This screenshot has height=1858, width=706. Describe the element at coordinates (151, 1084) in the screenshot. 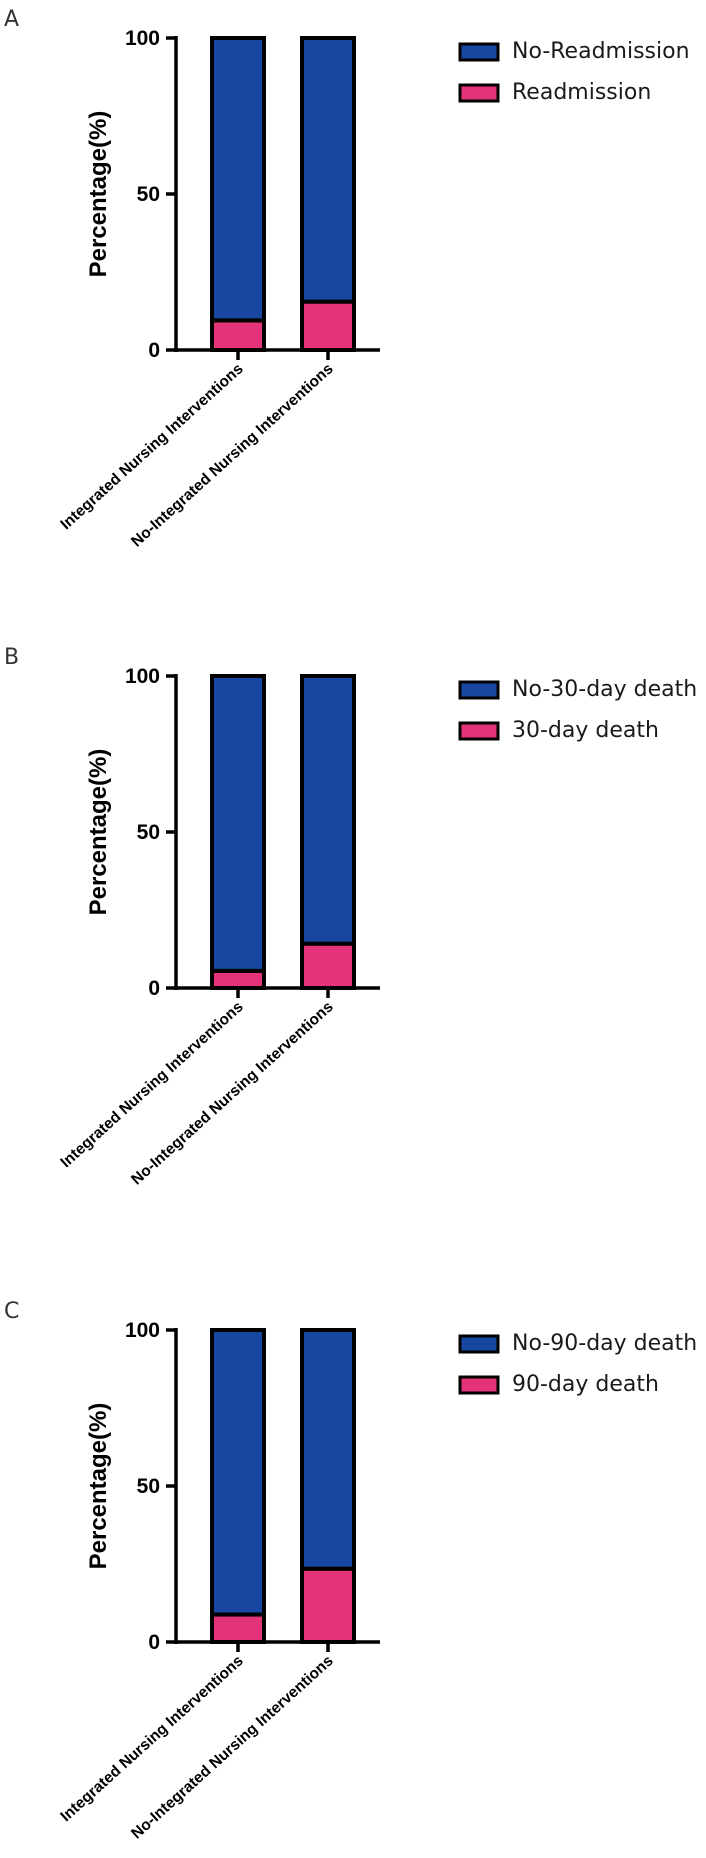

I see `x-category-label-b-1: Integrated Nursing Interventions` at that location.